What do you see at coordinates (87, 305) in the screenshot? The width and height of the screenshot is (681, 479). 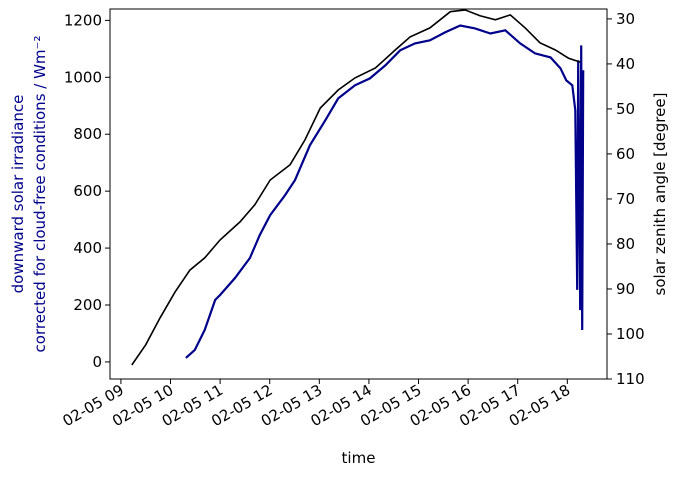 I see `y-tick-label: 200` at bounding box center [87, 305].